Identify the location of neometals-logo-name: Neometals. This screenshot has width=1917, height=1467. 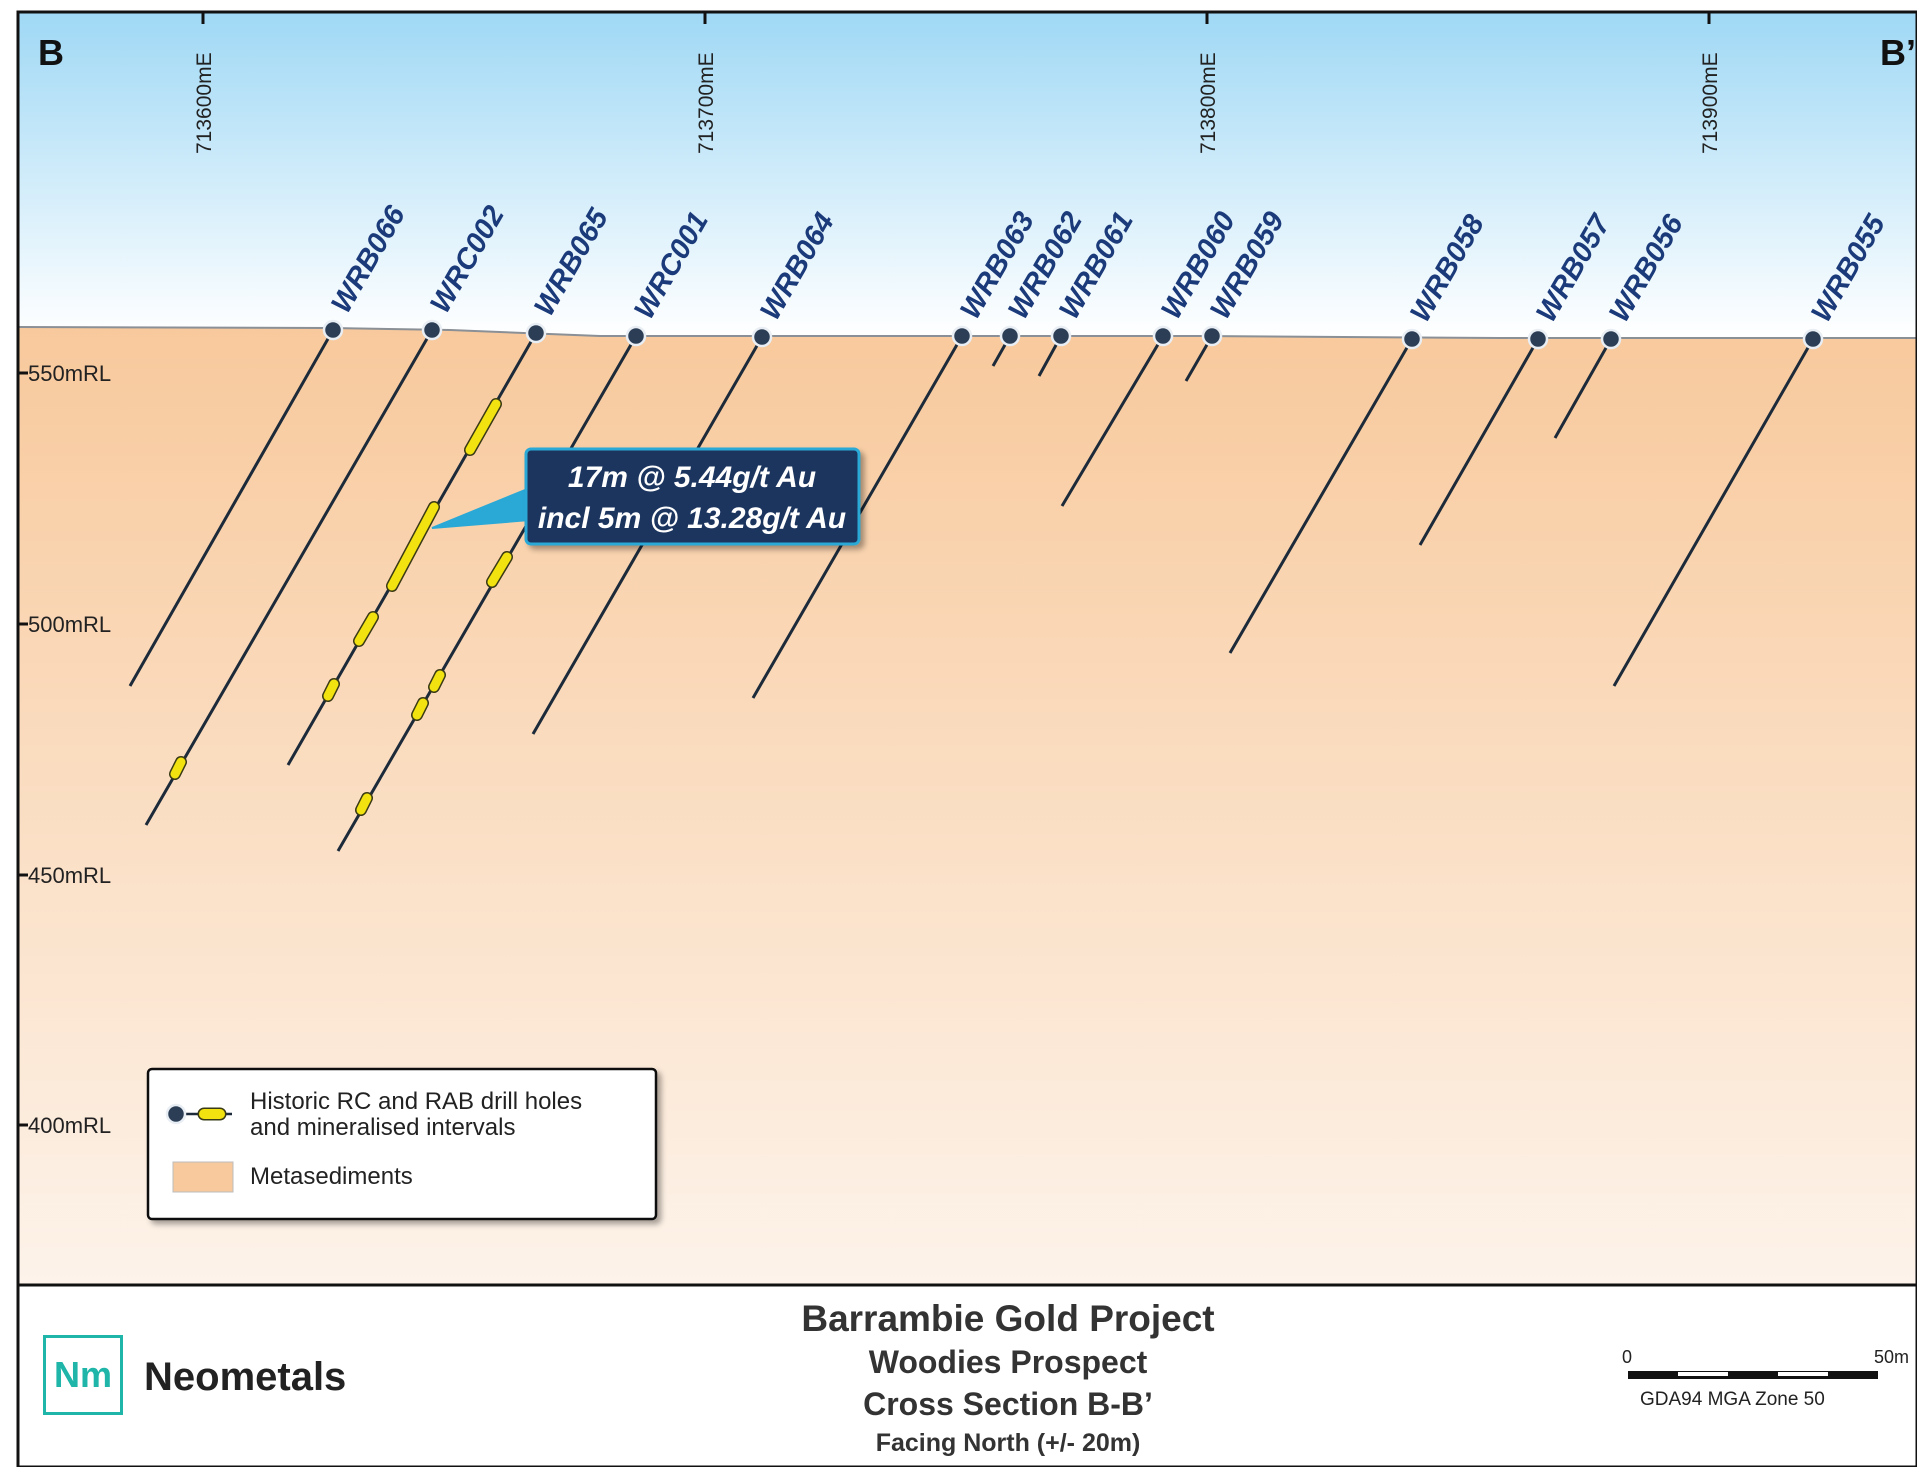
(245, 1377).